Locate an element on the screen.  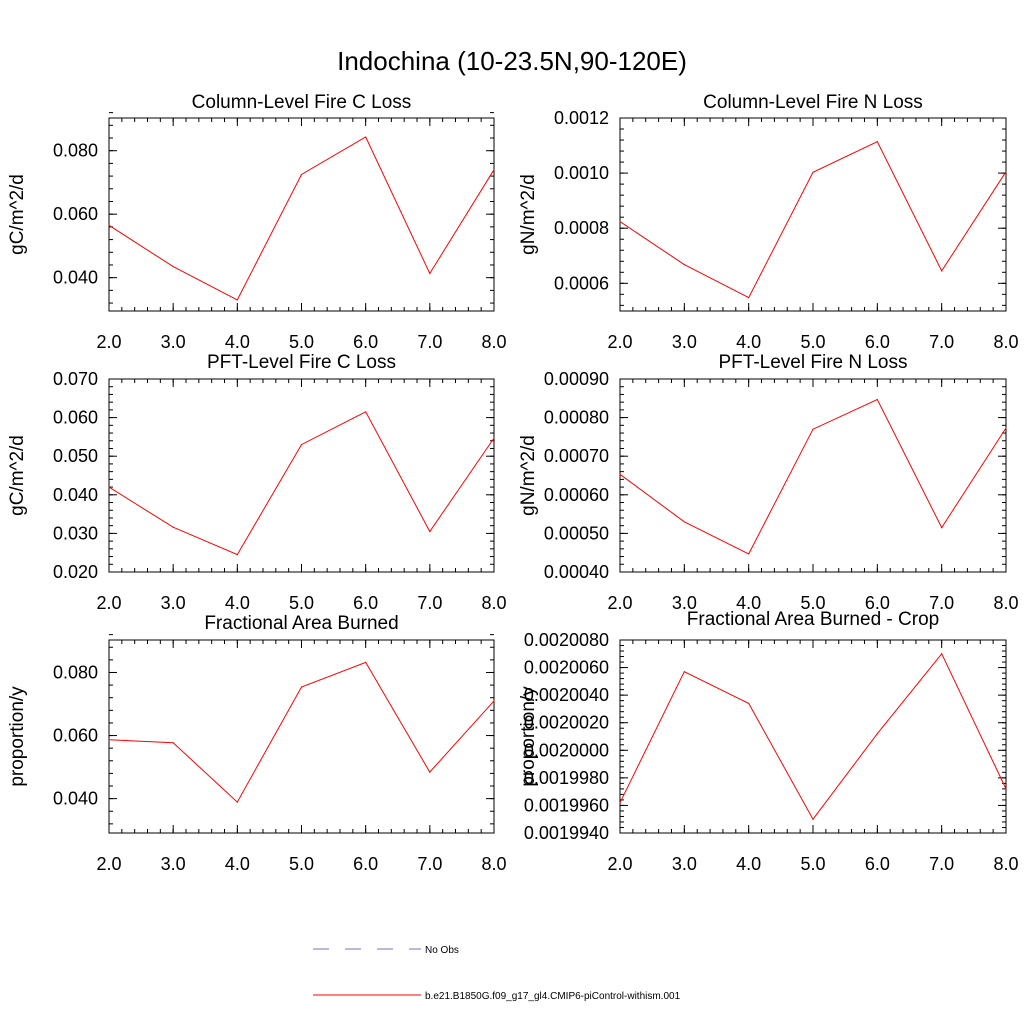
chart-5-title: Fractional Area Burned is located at coordinates (301, 623).